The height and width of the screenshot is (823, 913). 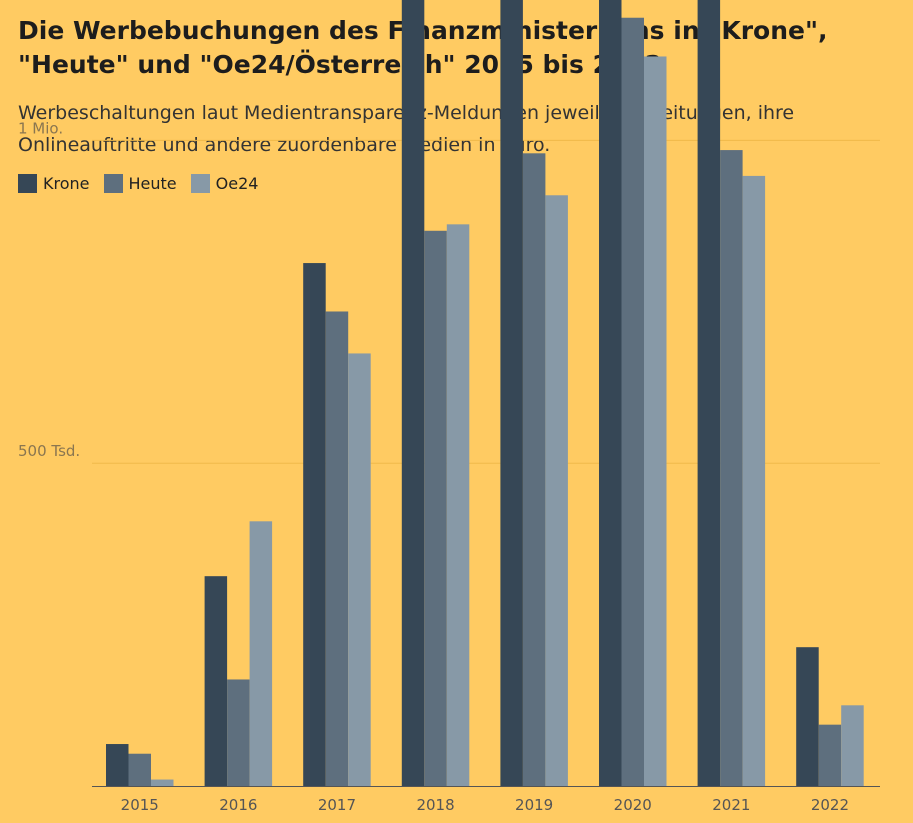 I want to click on bar-oe24-2022, so click(x=852, y=745).